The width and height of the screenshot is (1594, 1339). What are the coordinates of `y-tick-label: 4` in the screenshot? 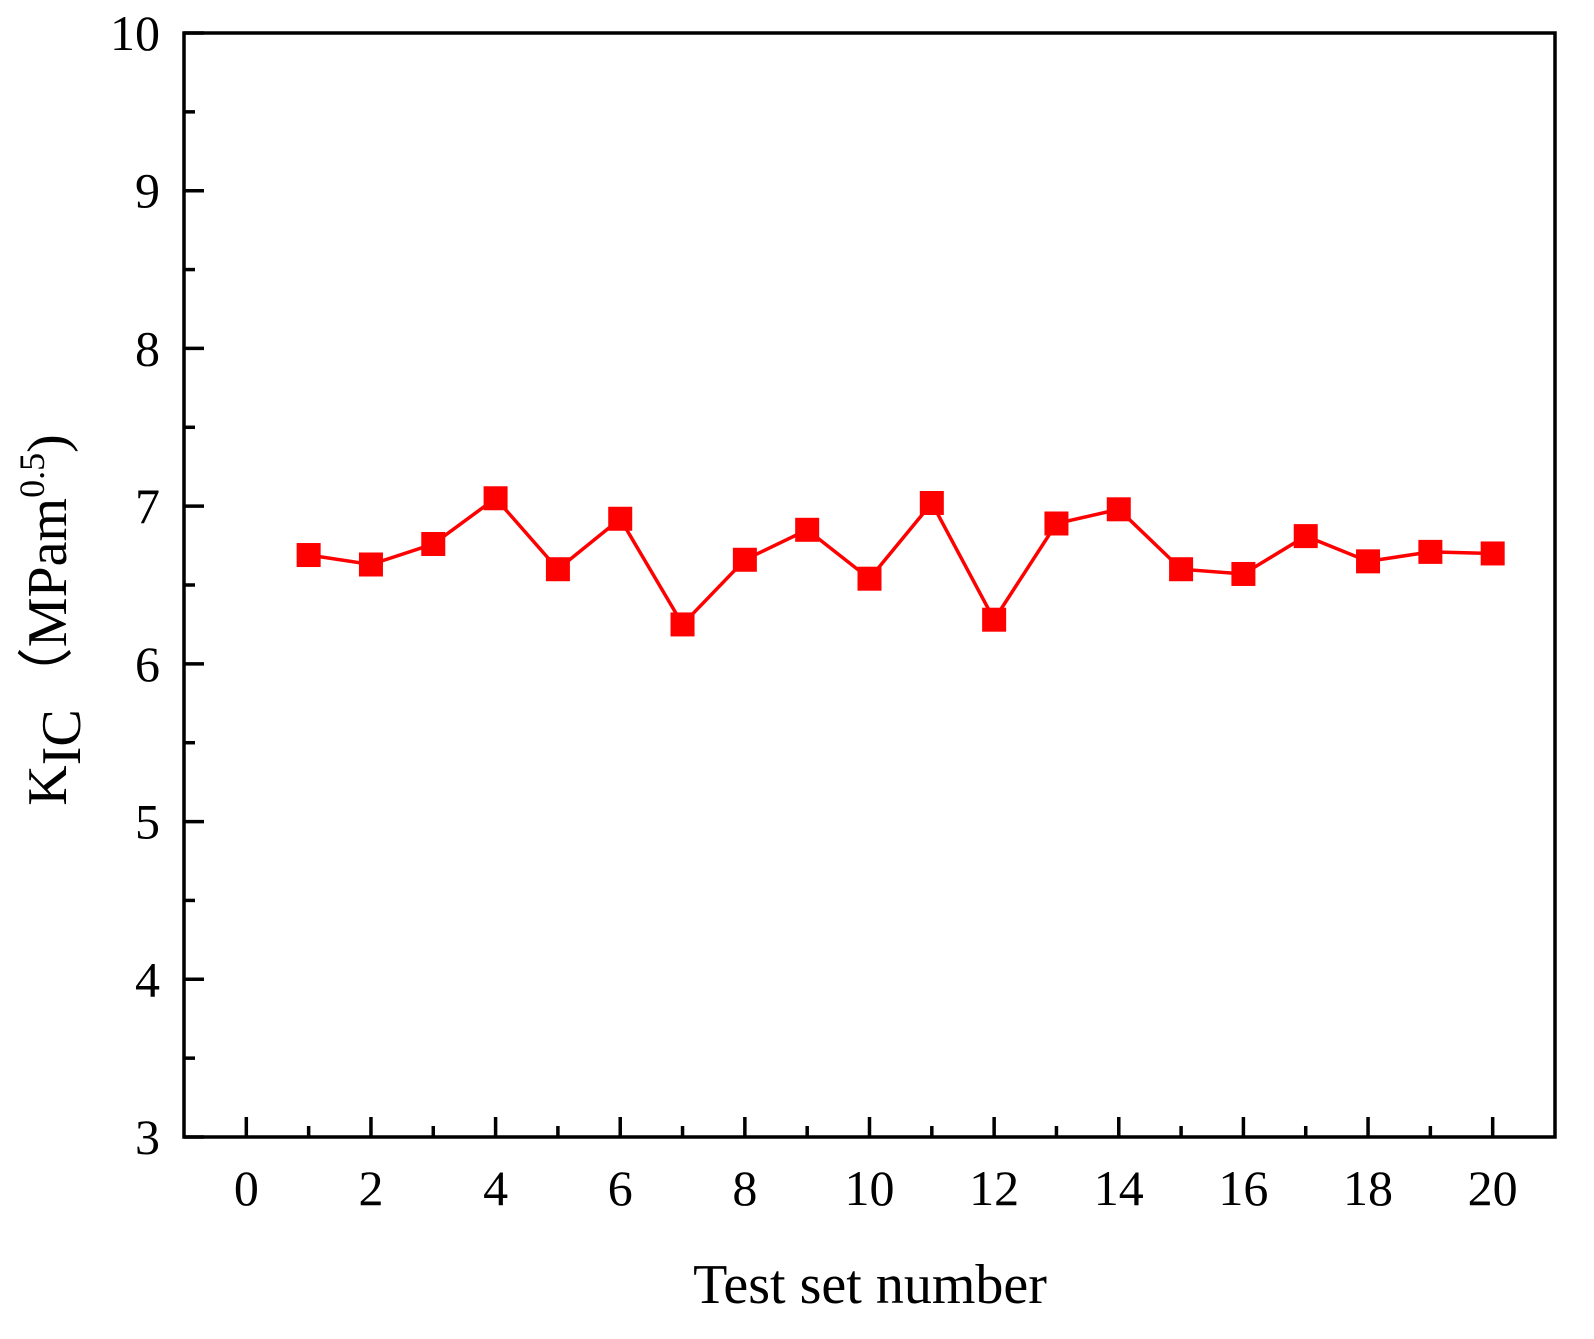 It's located at (147, 979).